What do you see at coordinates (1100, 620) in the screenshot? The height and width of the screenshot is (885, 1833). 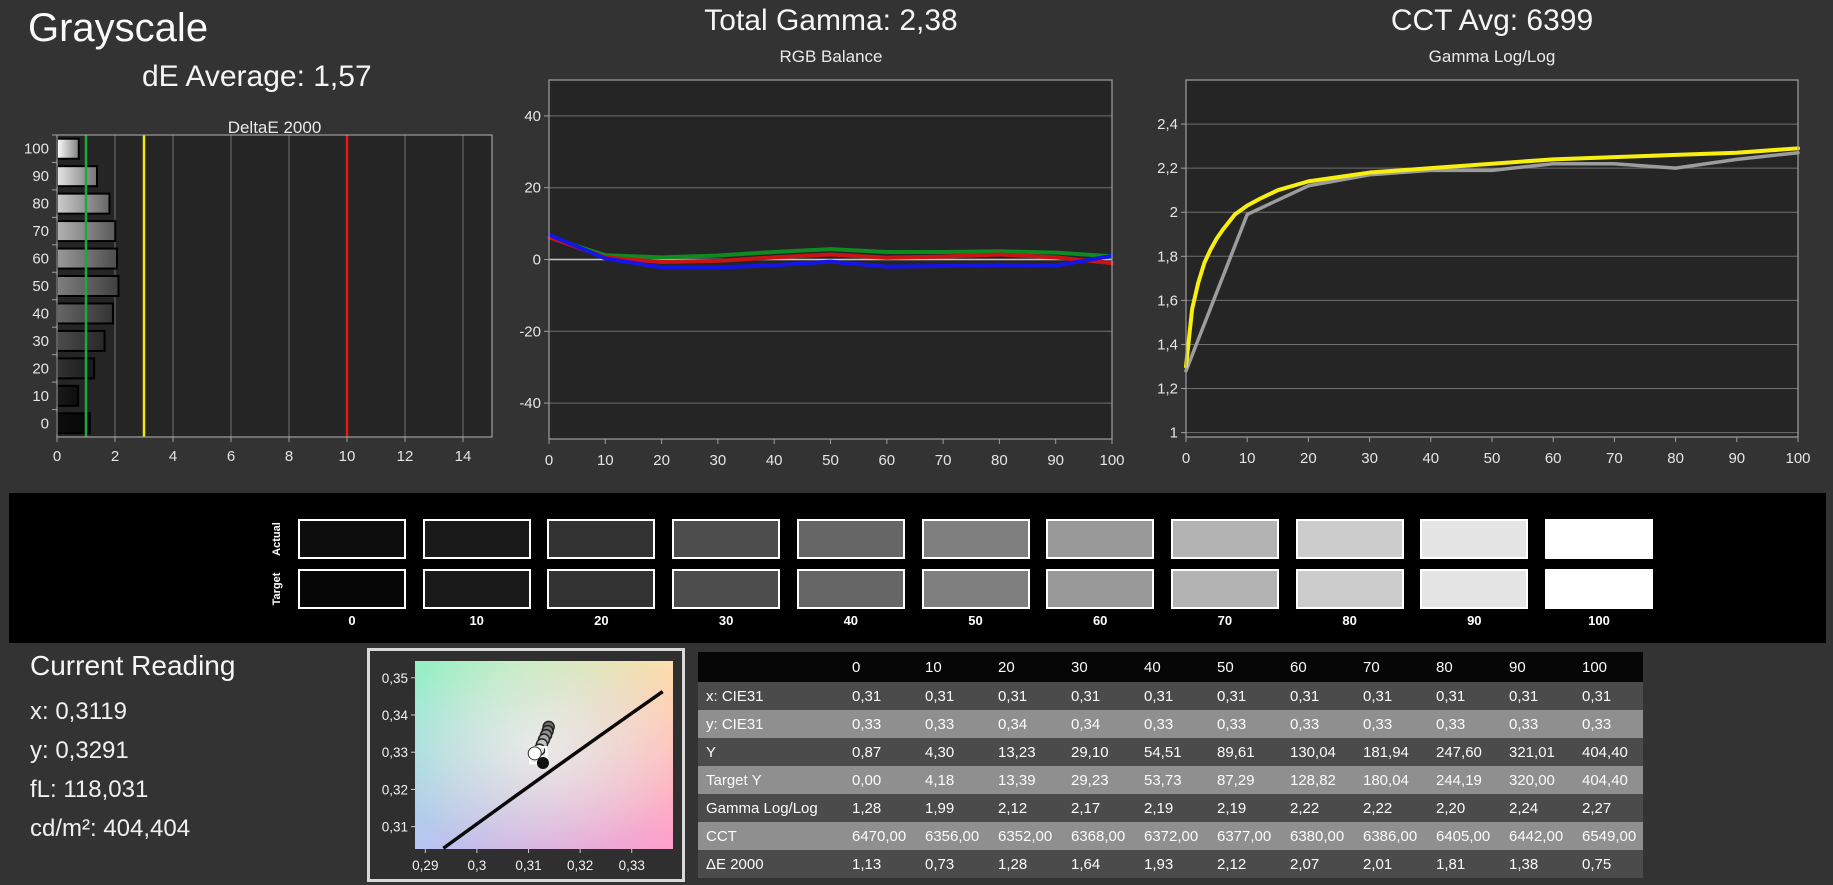 I see `swatch-level-label-60: 60` at bounding box center [1100, 620].